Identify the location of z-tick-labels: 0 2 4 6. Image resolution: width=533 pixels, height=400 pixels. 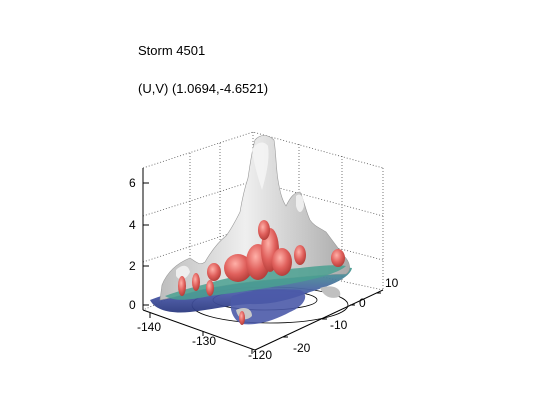
(132, 244).